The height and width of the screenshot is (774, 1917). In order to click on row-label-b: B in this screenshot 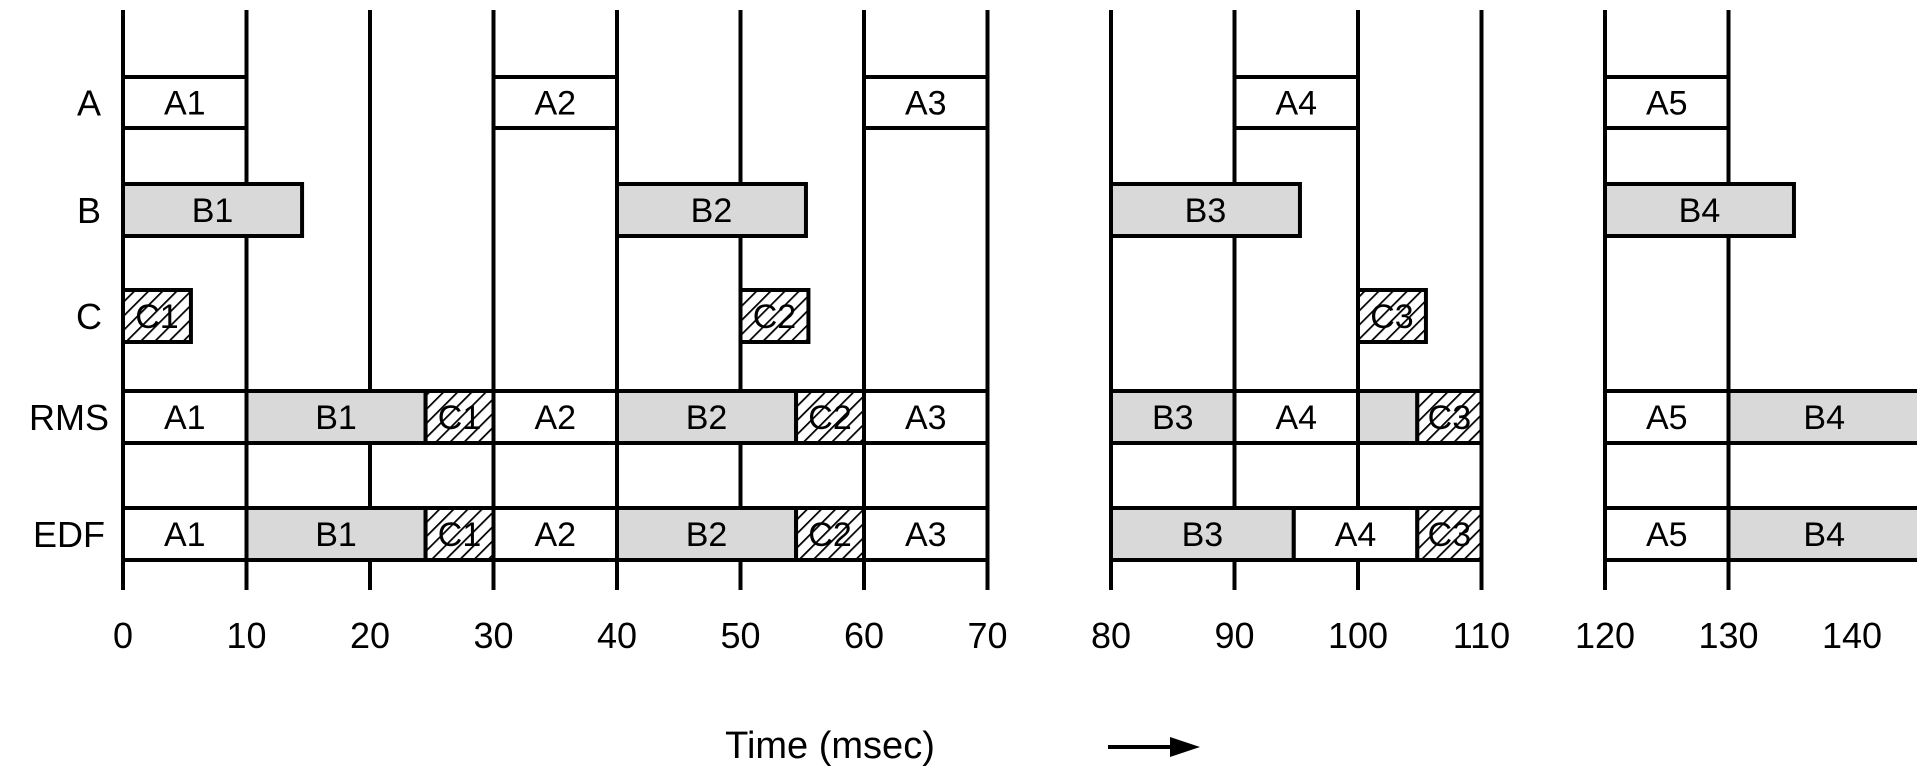, I will do `click(89, 210)`.